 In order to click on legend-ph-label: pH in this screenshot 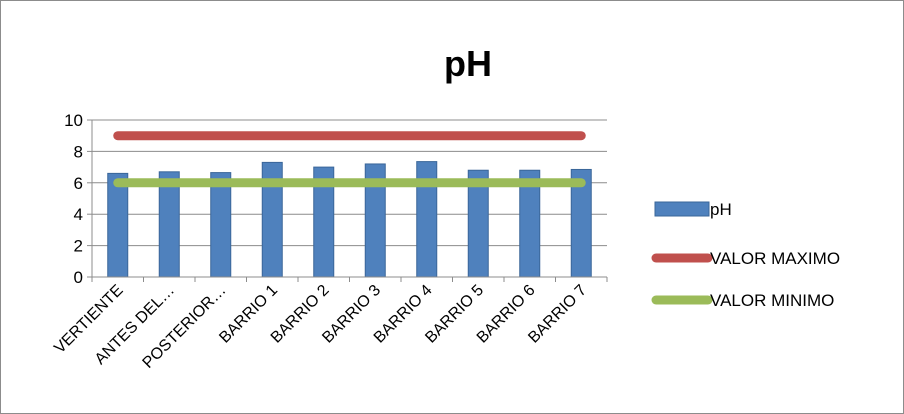, I will do `click(721, 209)`.